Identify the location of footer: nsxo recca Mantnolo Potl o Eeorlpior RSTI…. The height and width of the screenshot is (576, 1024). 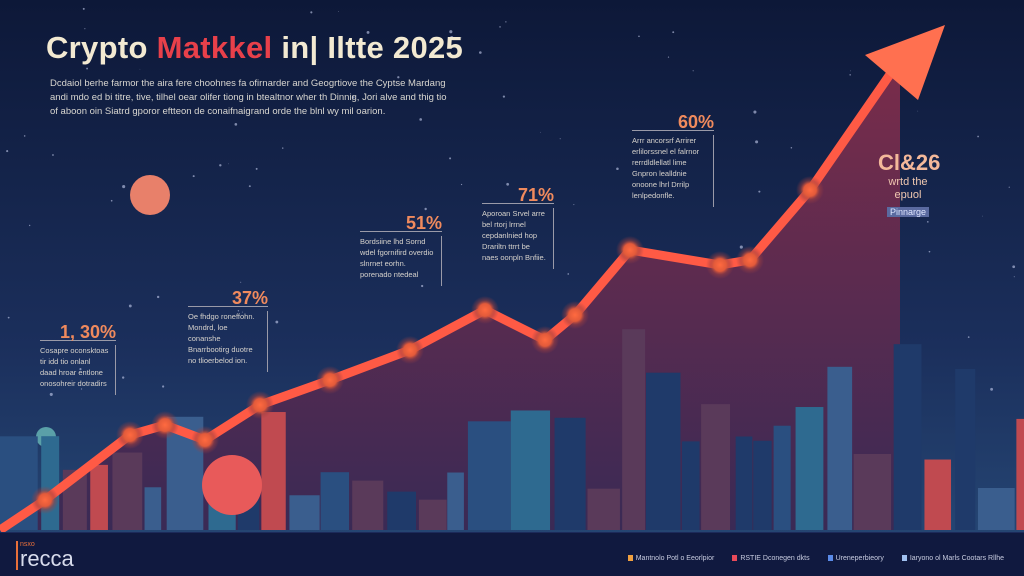
(512, 554).